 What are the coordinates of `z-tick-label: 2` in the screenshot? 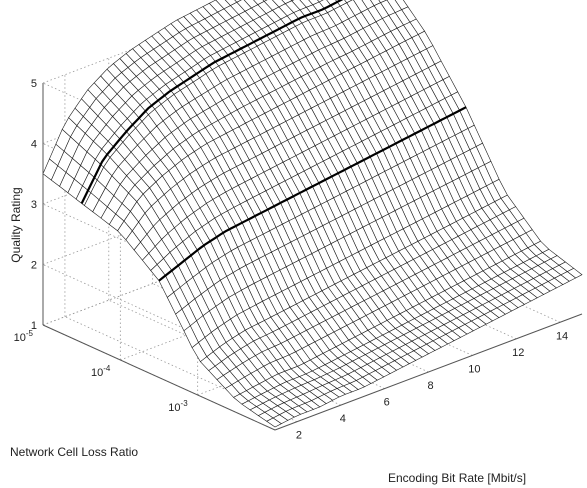 It's located at (34, 266).